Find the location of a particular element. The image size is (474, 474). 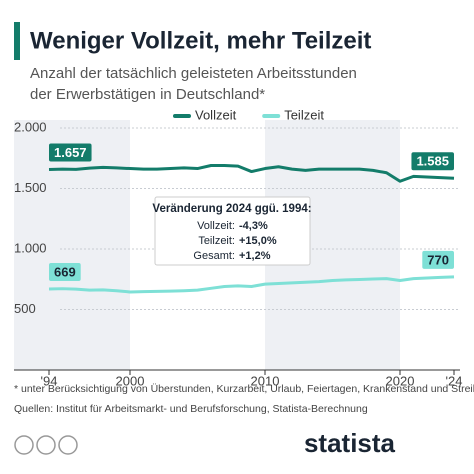

annotation-value: -4,3% is located at coordinates (253, 226).